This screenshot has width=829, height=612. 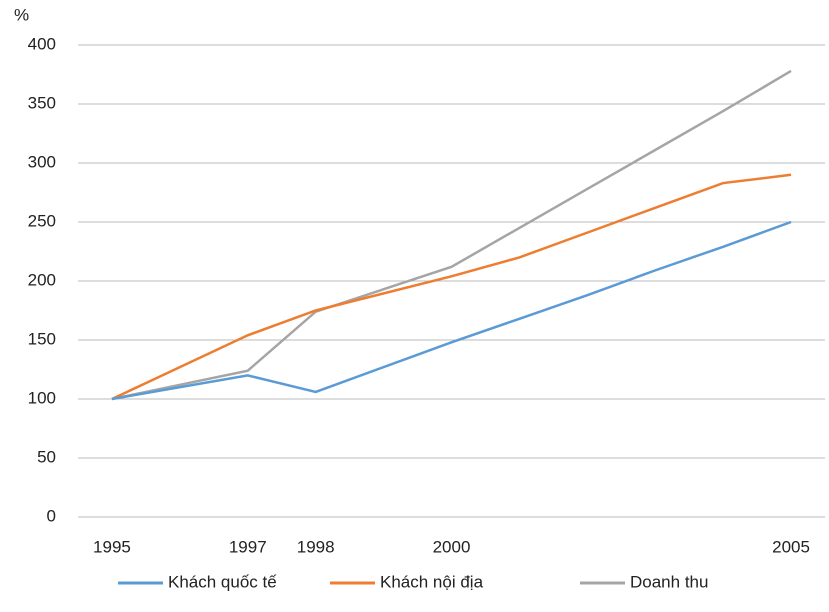 What do you see at coordinates (42, 102) in the screenshot?
I see `y-tick-label: 350` at bounding box center [42, 102].